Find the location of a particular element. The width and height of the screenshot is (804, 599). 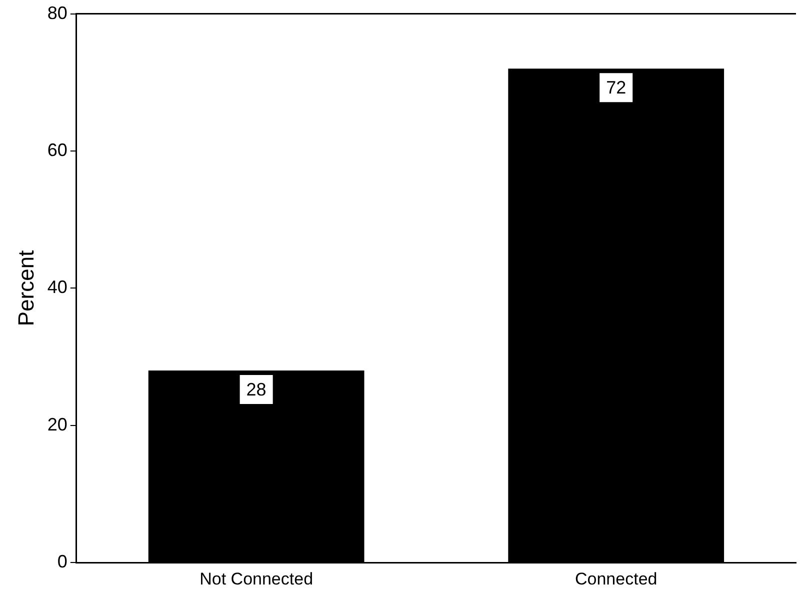

y-tick-label: 0 is located at coordinates (62, 562).